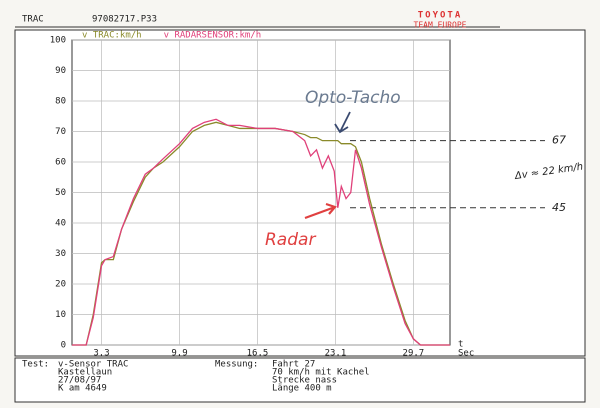 This screenshot has width=600, height=408. Describe the element at coordinates (304, 381) in the screenshot. I see `footer-text: Strecke nass` at that location.